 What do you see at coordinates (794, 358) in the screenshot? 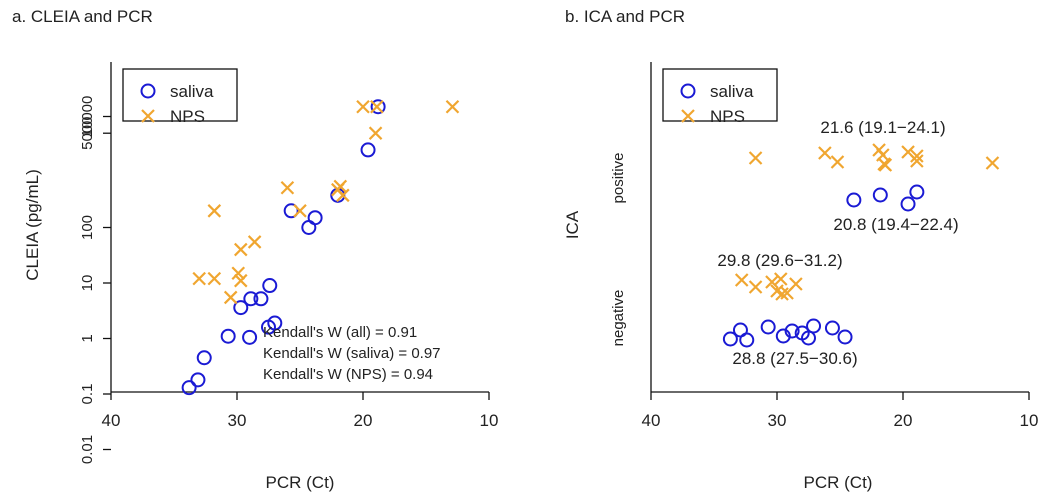
I see `median-annotation: 28.8 (27.5−30.6)` at bounding box center [794, 358].